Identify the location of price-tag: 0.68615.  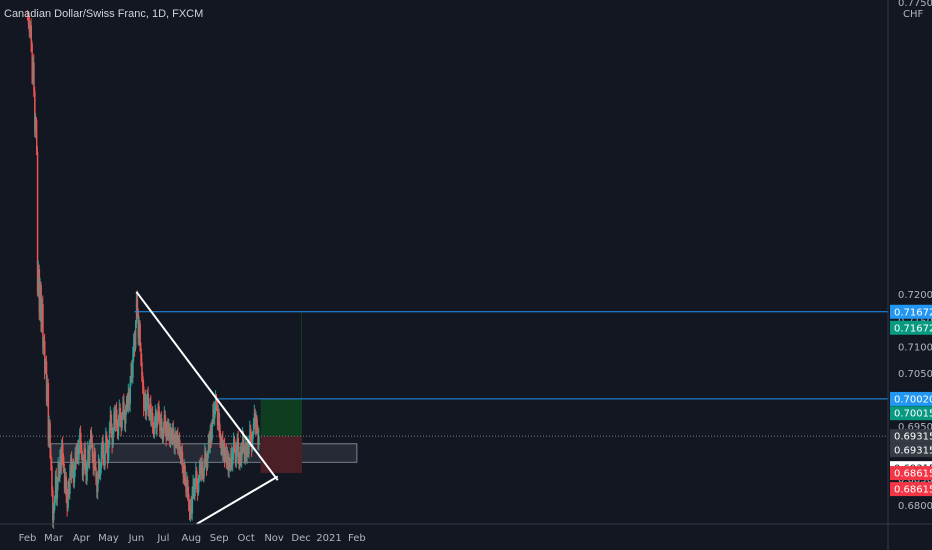
(911, 473).